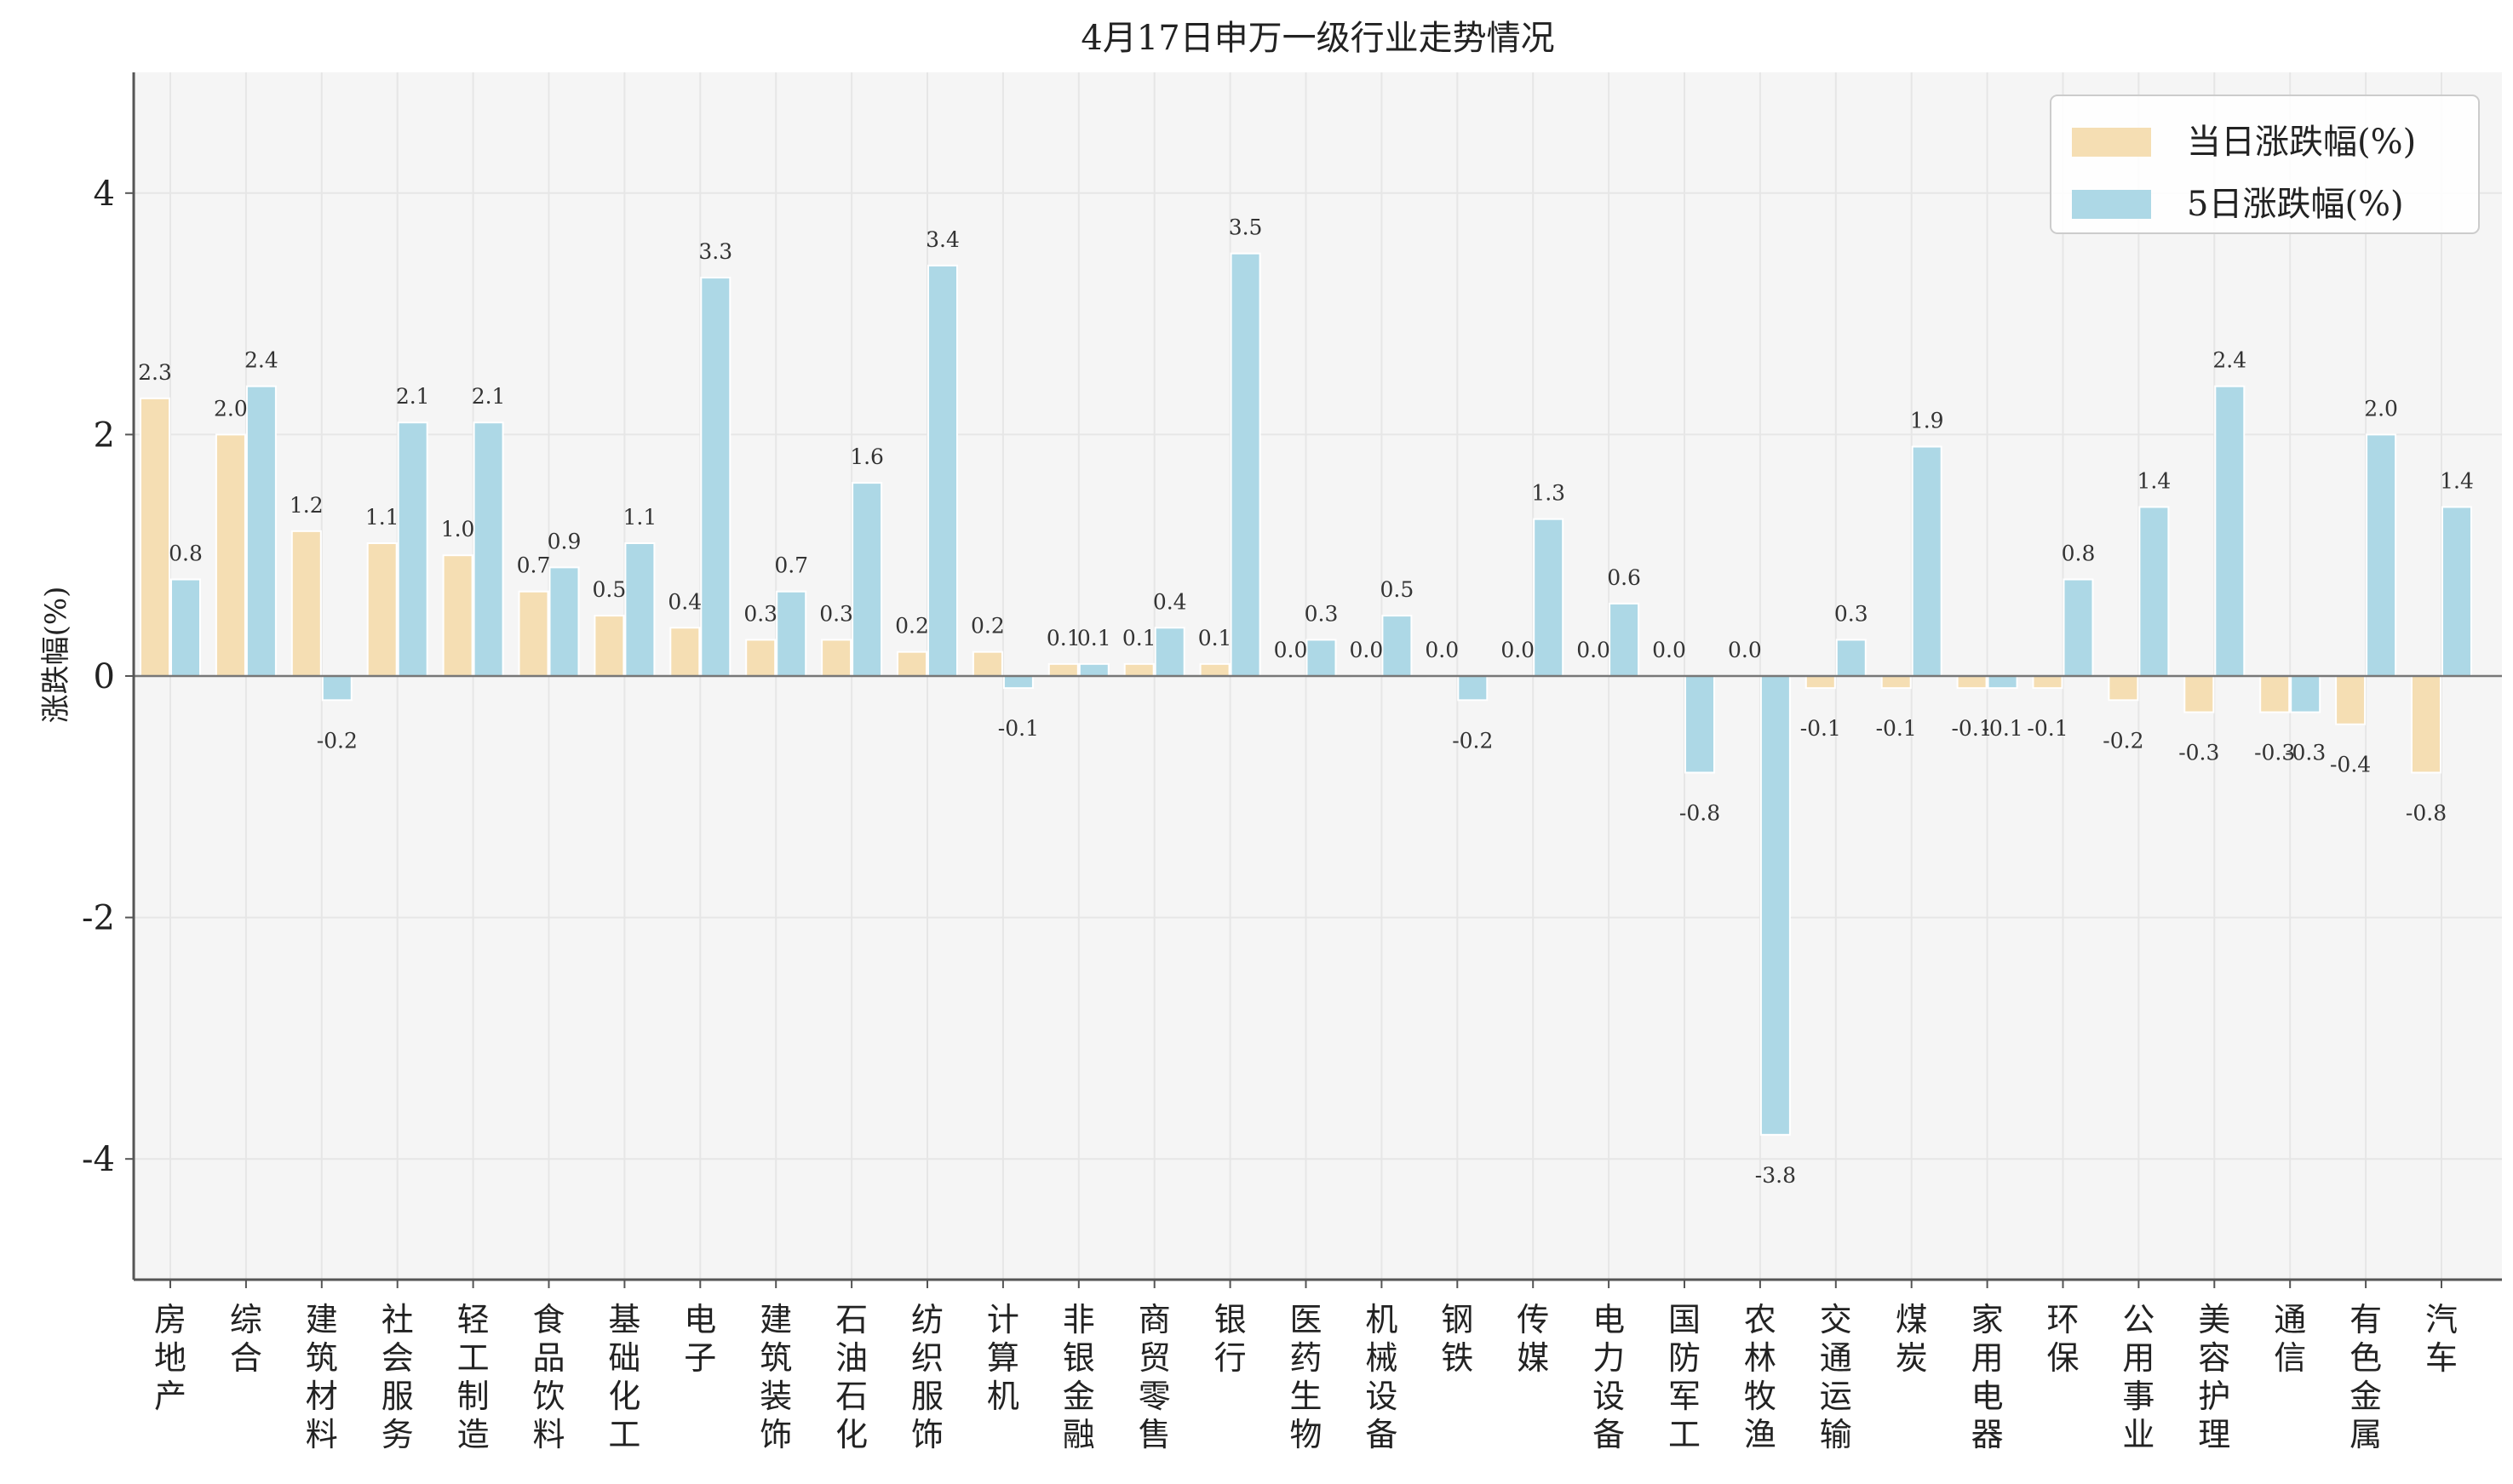  Describe the element at coordinates (1094, 638) in the screenshot. I see `data-label-5day-12: 0.1` at that location.